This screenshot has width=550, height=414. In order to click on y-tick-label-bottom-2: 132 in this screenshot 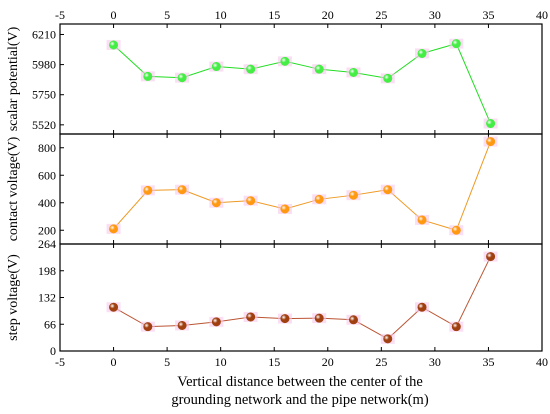, I will do `click(47, 298)`.